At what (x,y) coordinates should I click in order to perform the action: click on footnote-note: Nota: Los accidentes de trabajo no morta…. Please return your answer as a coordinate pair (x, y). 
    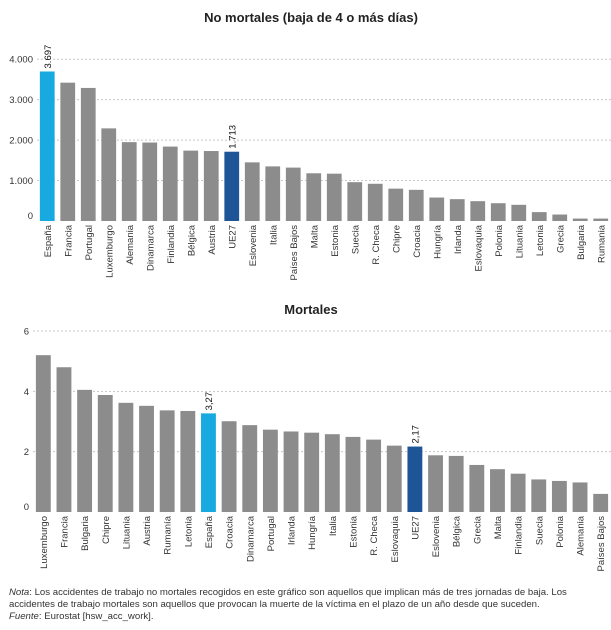
    Looking at the image, I should click on (309, 599).